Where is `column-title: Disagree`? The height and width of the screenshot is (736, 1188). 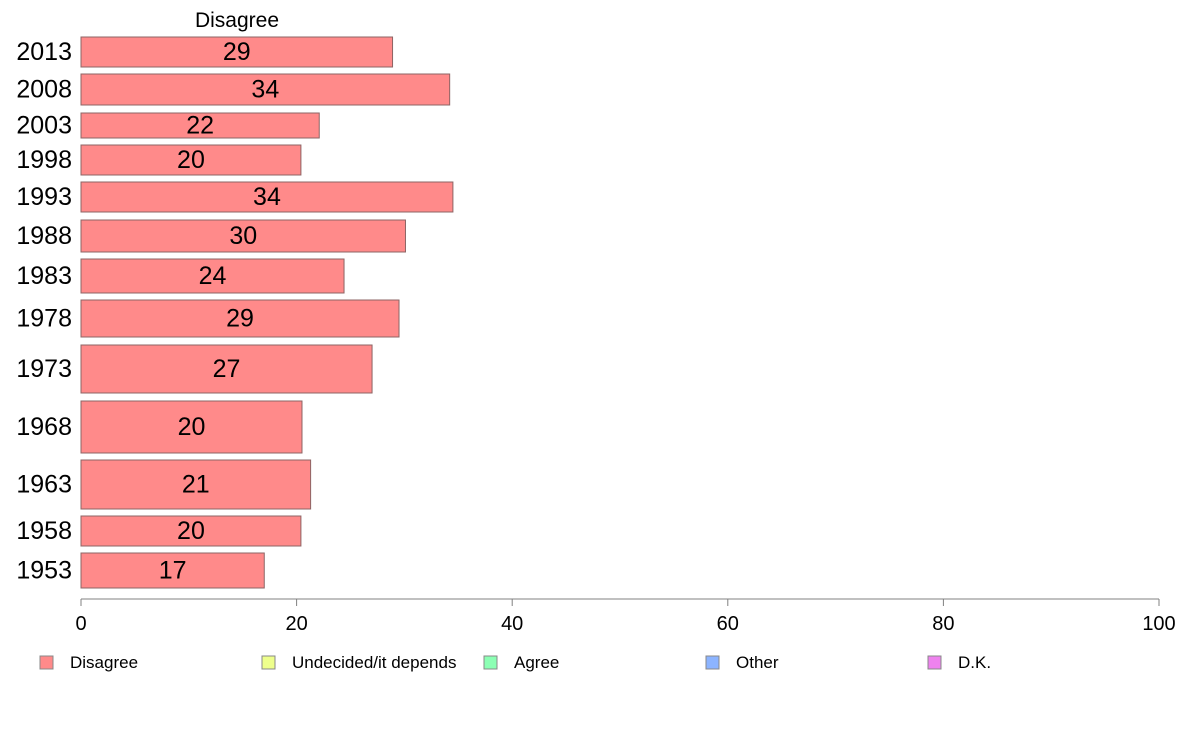 column-title: Disagree is located at coordinates (237, 20).